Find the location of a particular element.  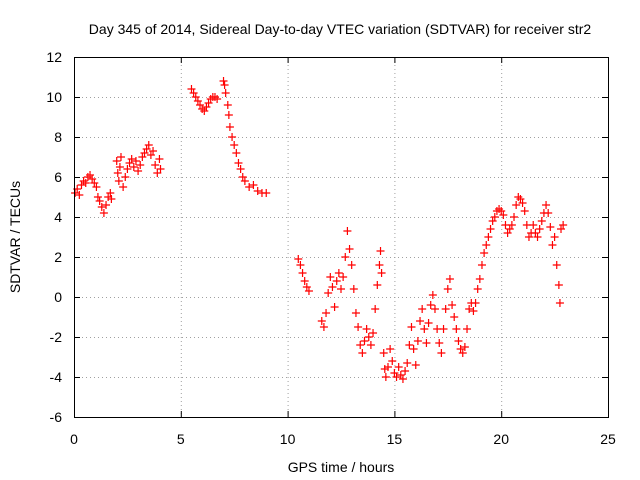

y-tick-label: -4 is located at coordinates (56, 377).